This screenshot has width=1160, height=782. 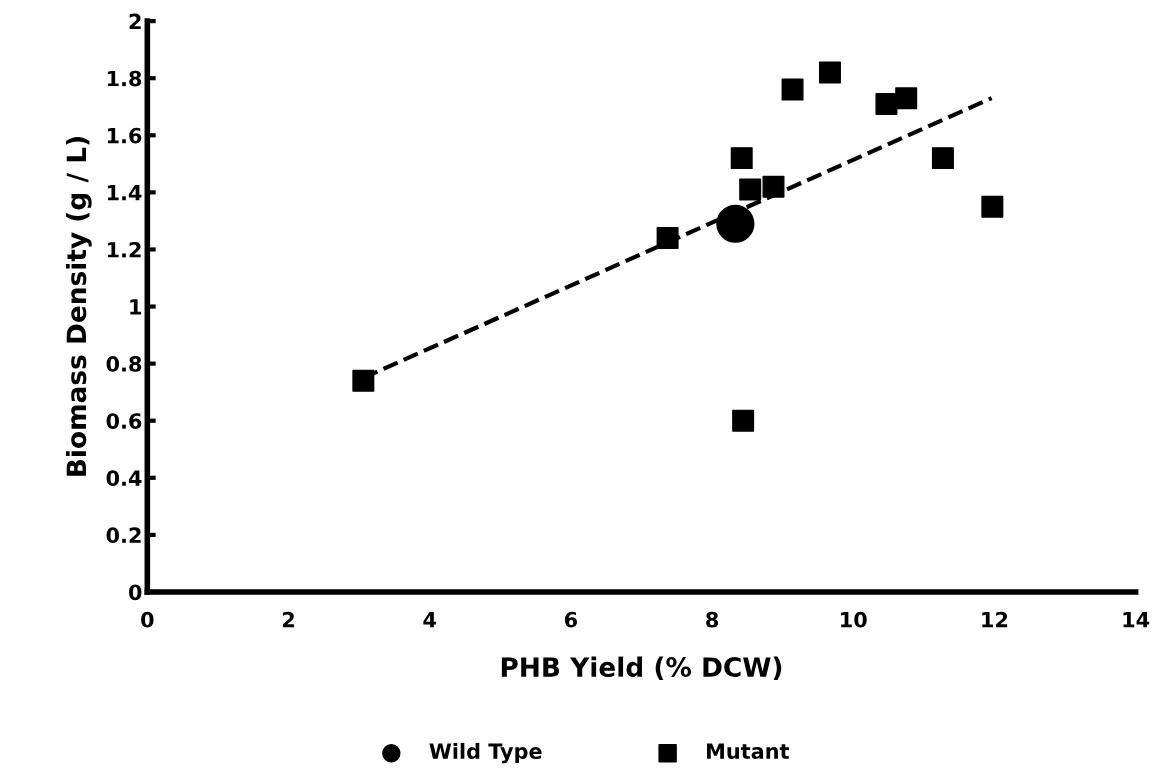 What do you see at coordinates (485, 753) in the screenshot?
I see `legend-label: Wild Type` at bounding box center [485, 753].